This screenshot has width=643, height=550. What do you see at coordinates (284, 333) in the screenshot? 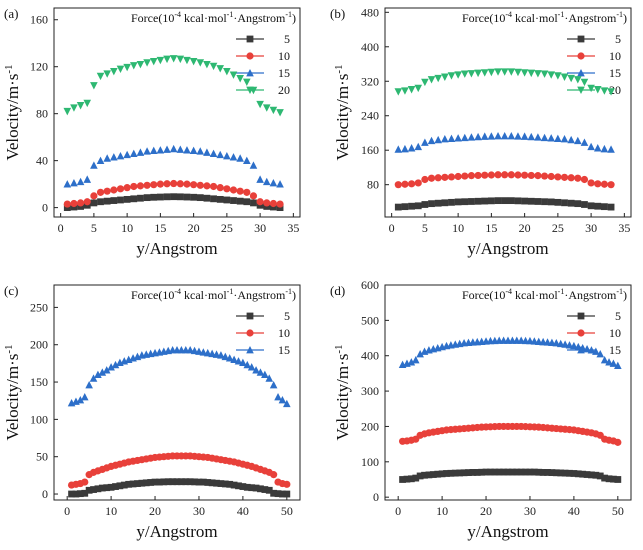
I see `legend-label-10: 10` at bounding box center [284, 333].